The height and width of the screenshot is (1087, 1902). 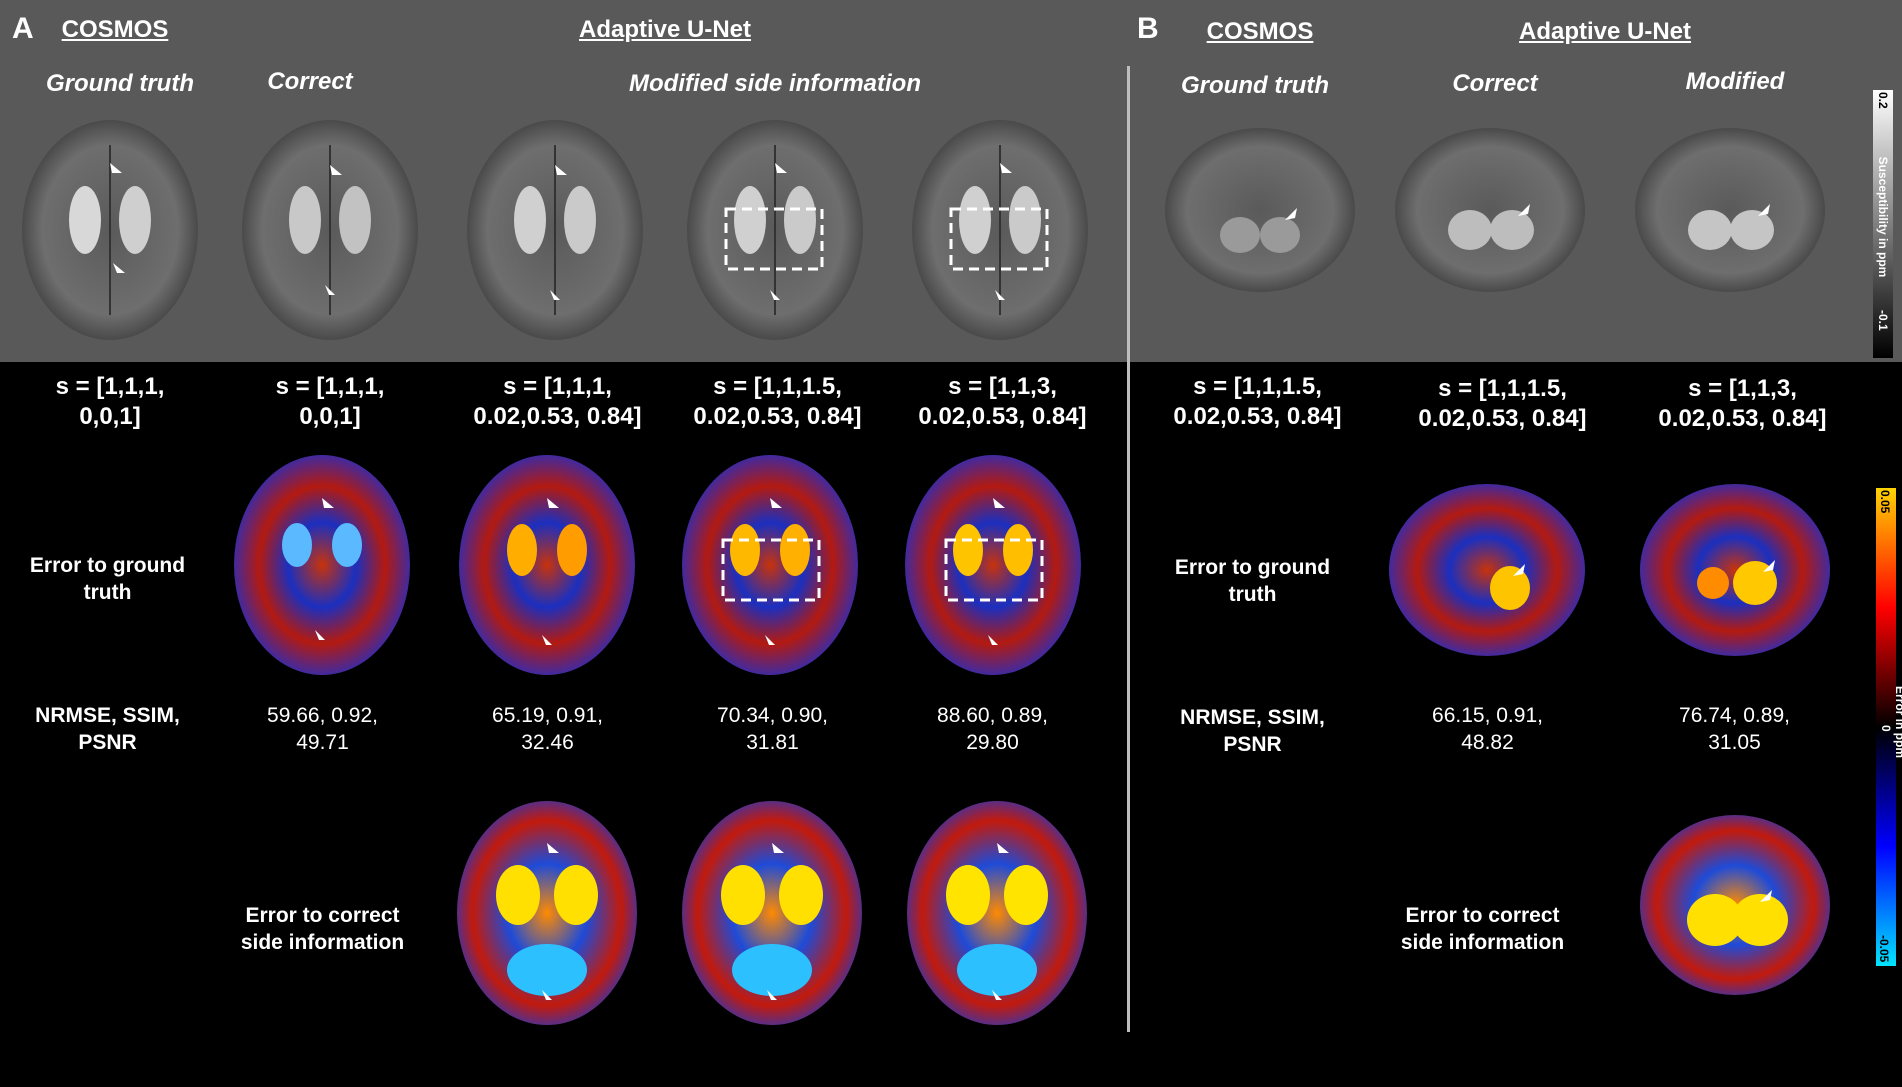 What do you see at coordinates (775, 230) in the screenshot?
I see `brain-image-a-mod2` at bounding box center [775, 230].